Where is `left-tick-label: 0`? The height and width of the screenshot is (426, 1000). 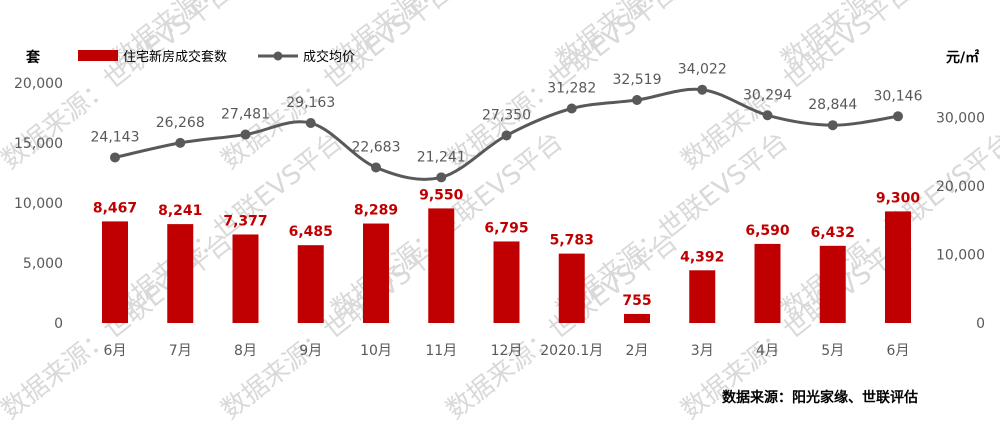
left-tick-label: 0 is located at coordinates (58, 324).